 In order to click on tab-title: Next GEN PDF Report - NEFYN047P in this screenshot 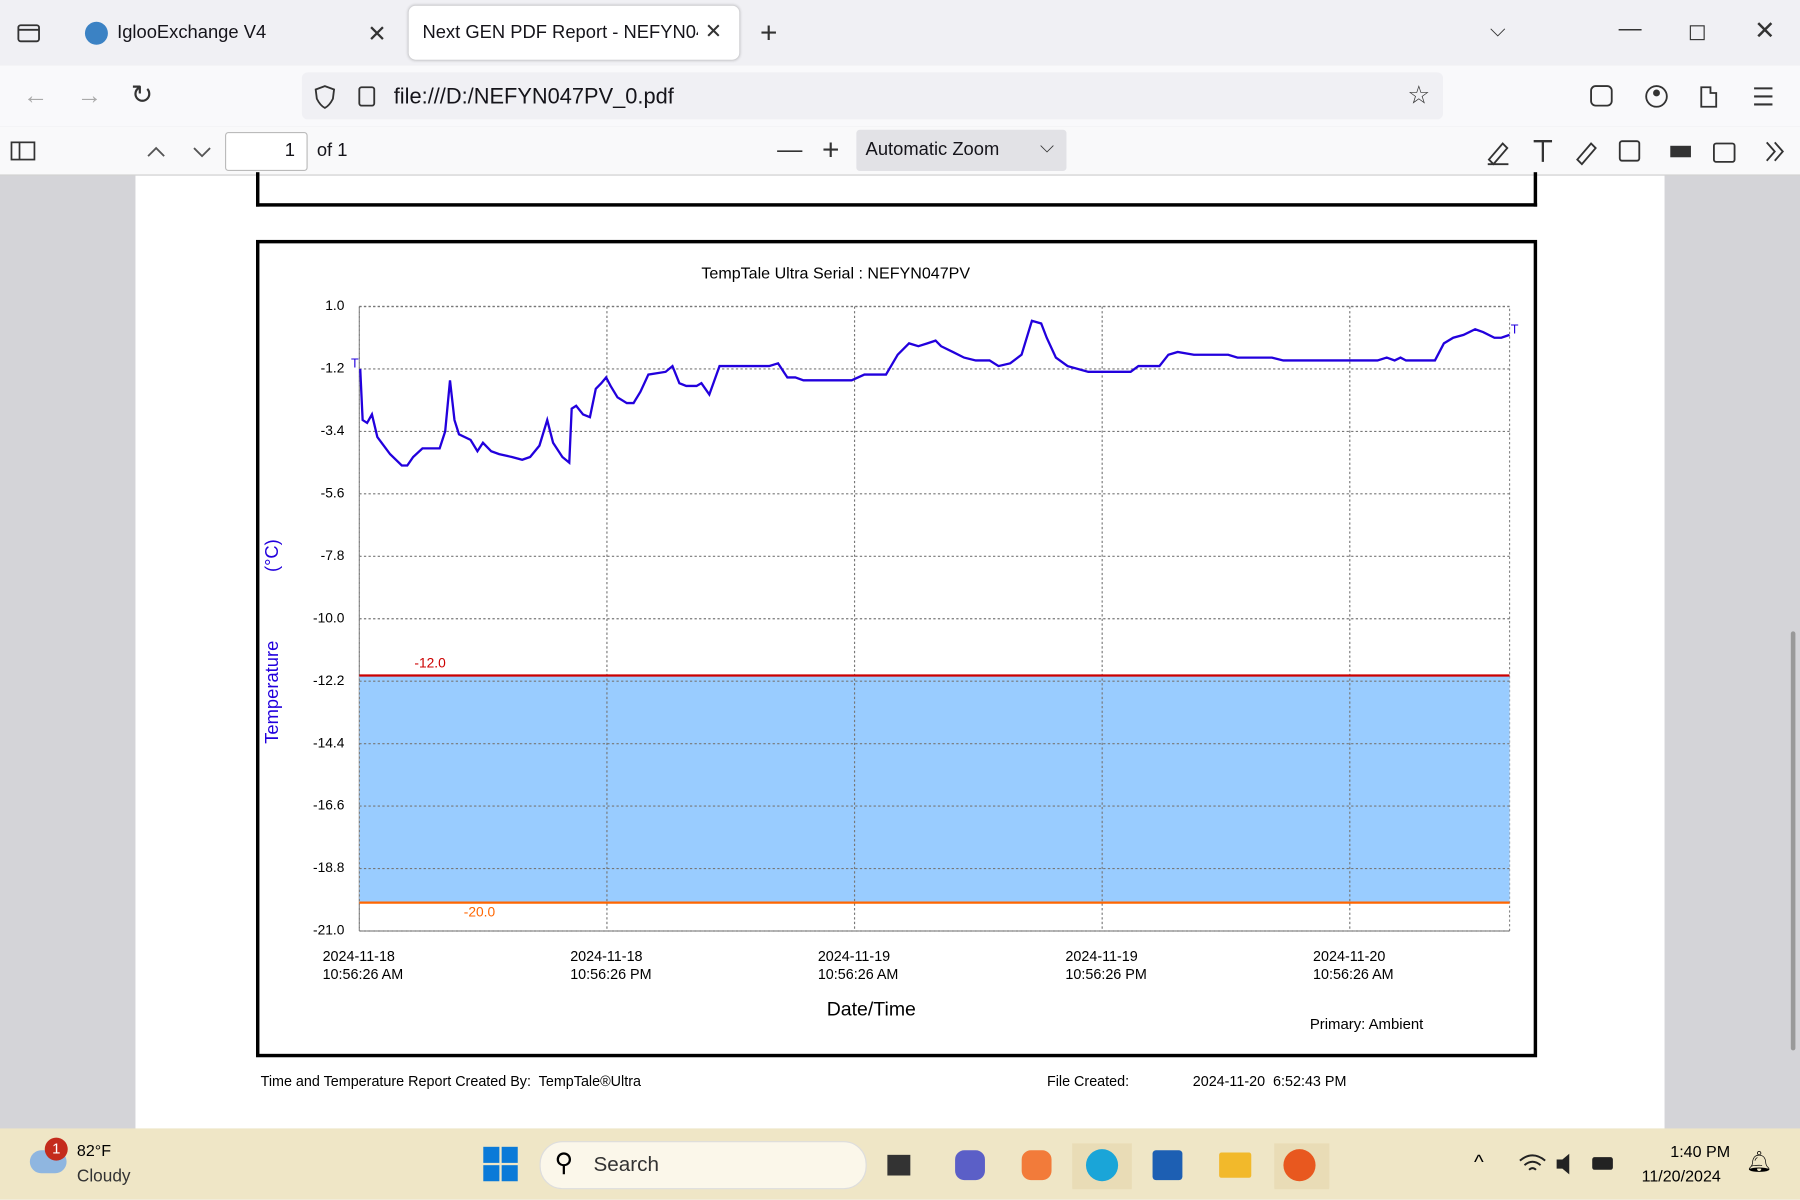, I will do `click(560, 32)`.